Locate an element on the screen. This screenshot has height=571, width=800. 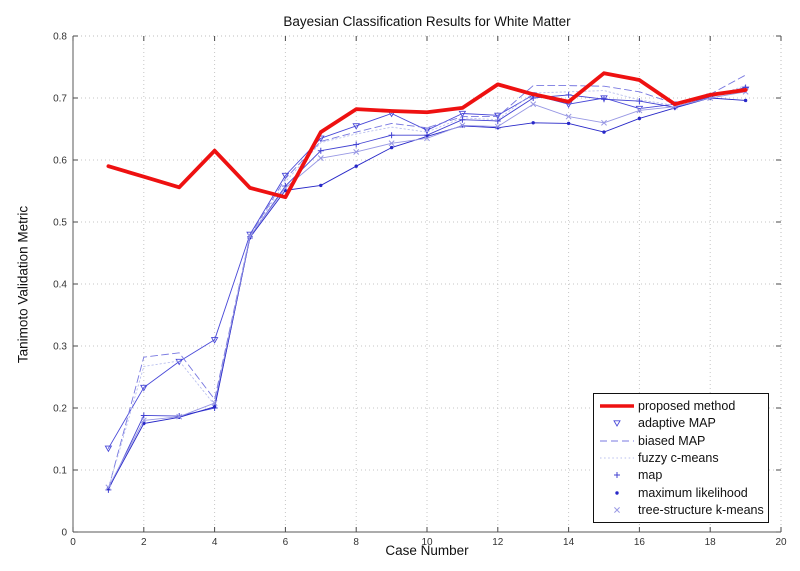
y-tick-label: 0.8 is located at coordinates (60, 37).